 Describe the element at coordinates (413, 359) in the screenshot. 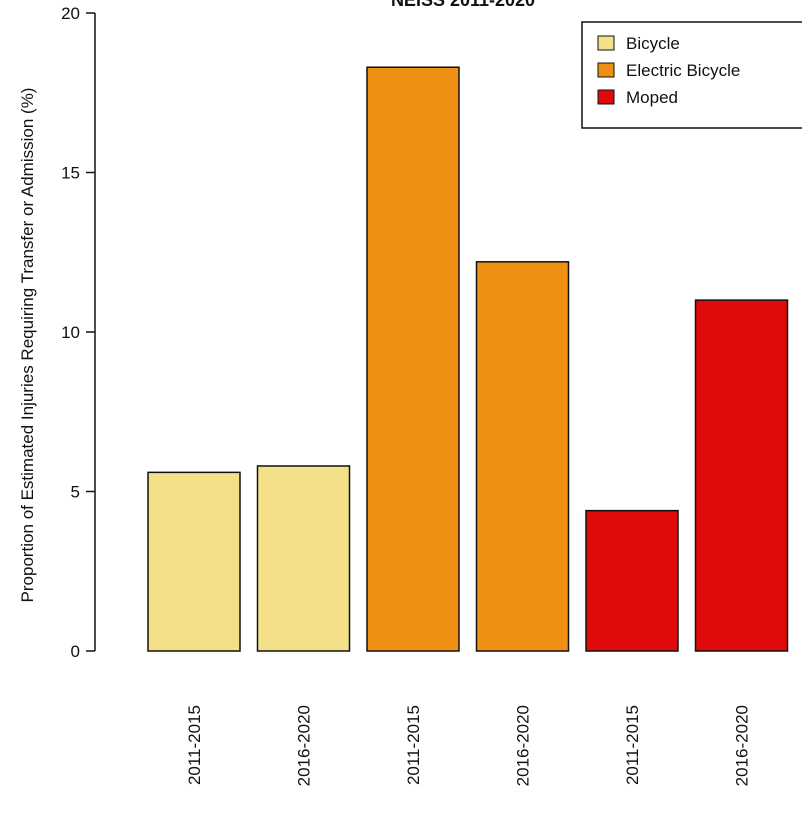

I see `bar-electric-bicycle-2011-2015` at that location.